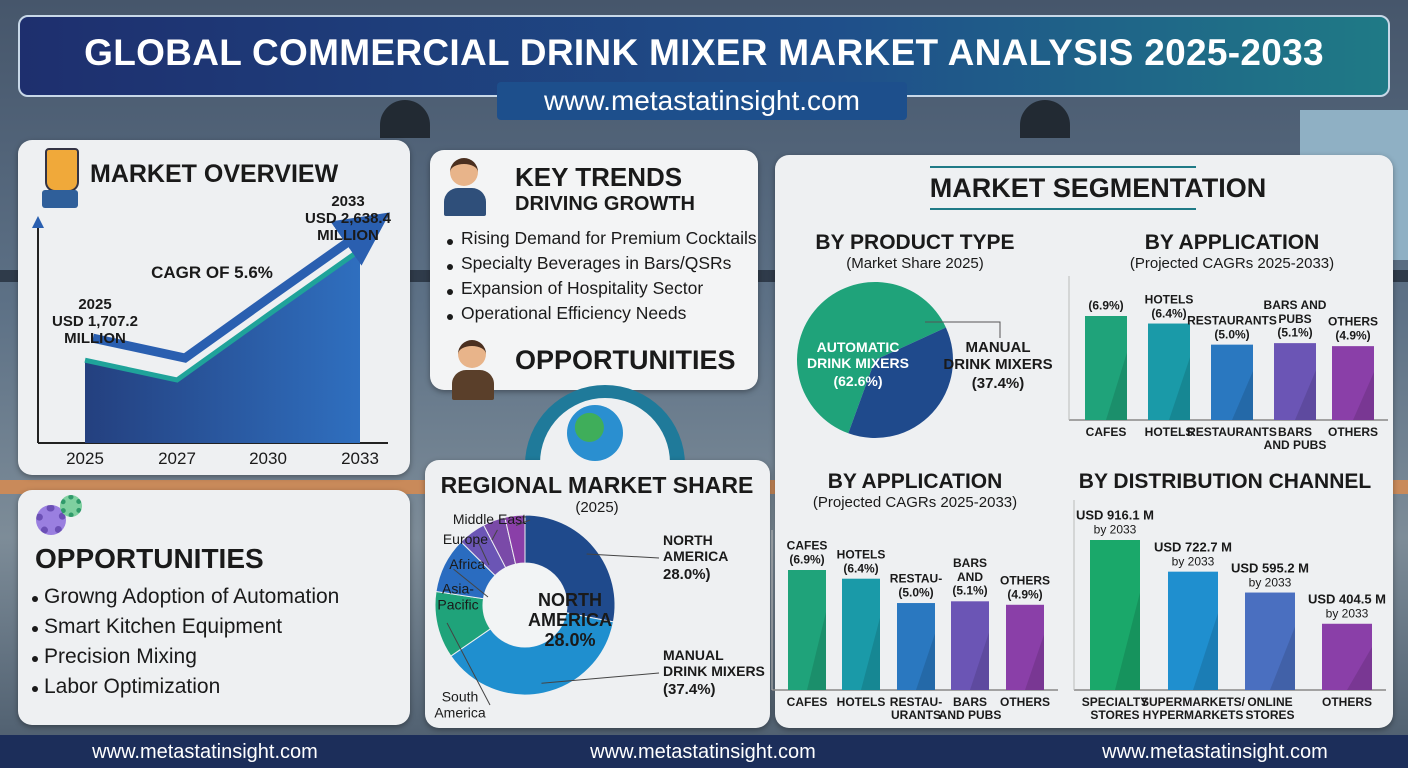 The image size is (1408, 768). I want to click on trend-item: Expansion of Hospitality Sector, so click(582, 288).